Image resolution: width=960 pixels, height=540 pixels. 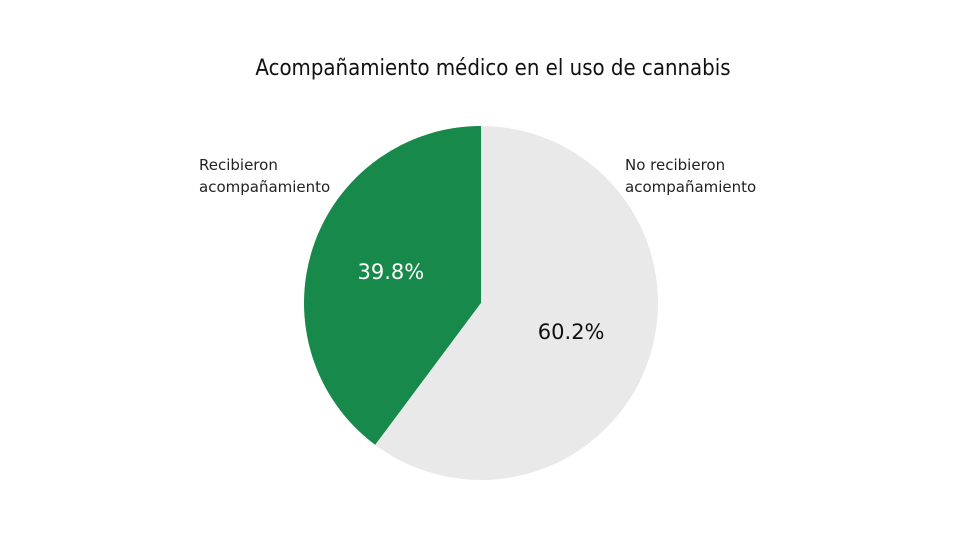 What do you see at coordinates (392, 285) in the screenshot?
I see `pie-slice` at bounding box center [392, 285].